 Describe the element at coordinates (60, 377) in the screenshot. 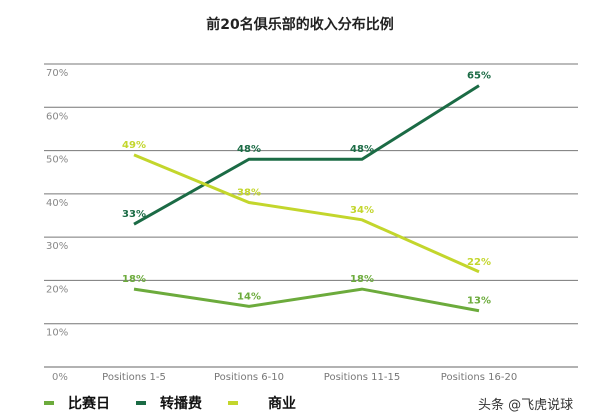

I see `y-tick-label: 0%` at that location.